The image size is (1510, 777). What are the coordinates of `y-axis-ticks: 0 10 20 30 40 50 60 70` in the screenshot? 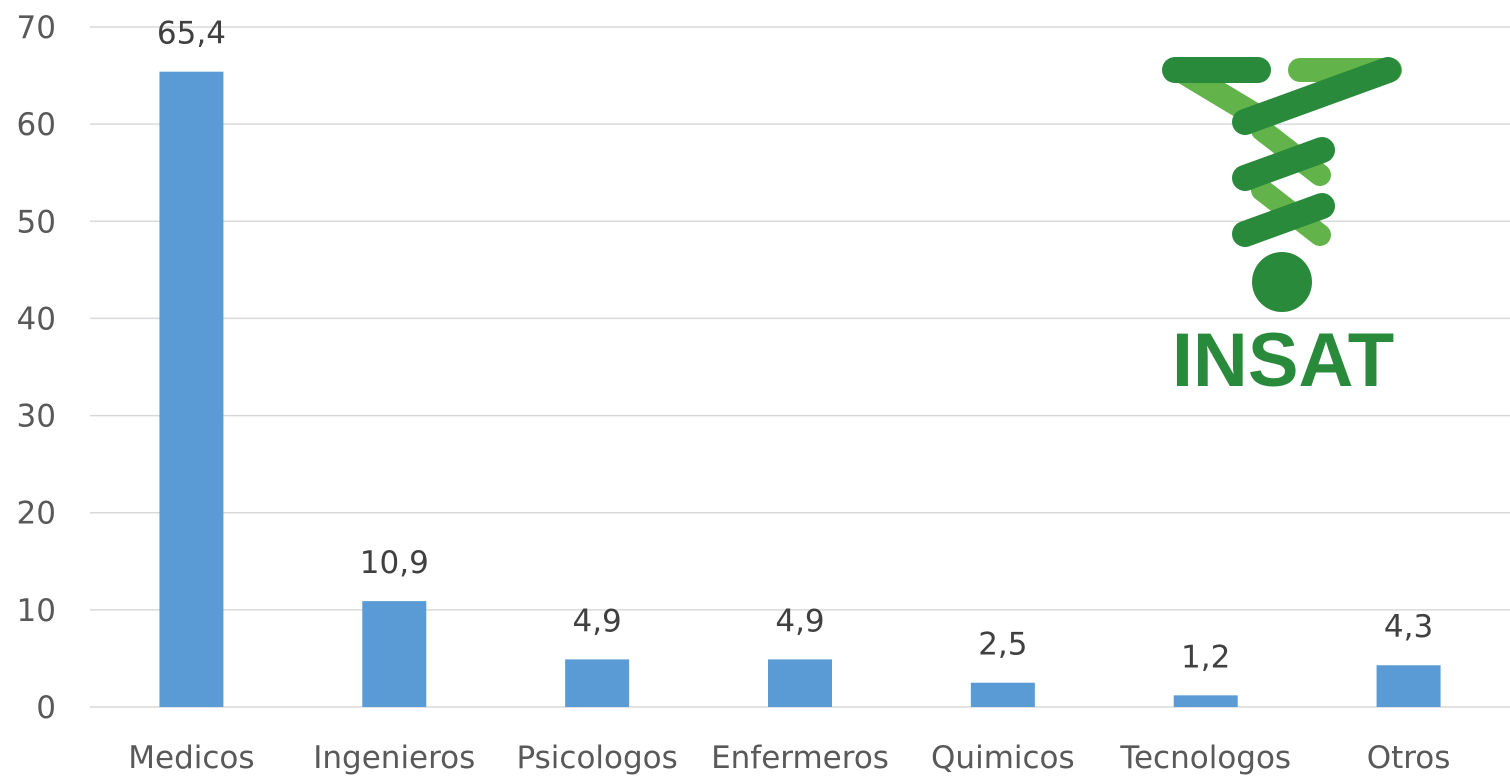 It's located at (36, 368).